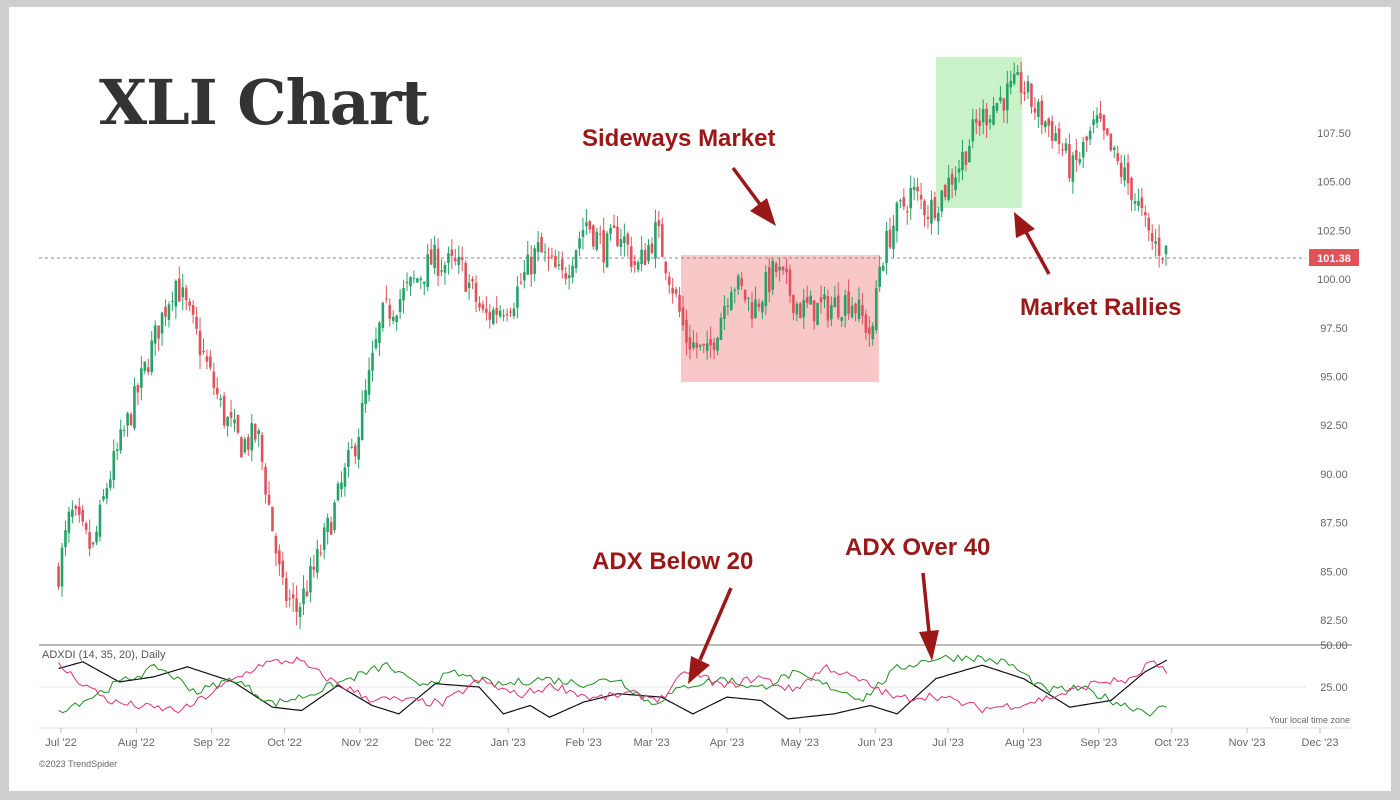 The height and width of the screenshot is (800, 1400). What do you see at coordinates (1171, 743) in the screenshot?
I see `time-tick-label: Oct '23` at bounding box center [1171, 743].